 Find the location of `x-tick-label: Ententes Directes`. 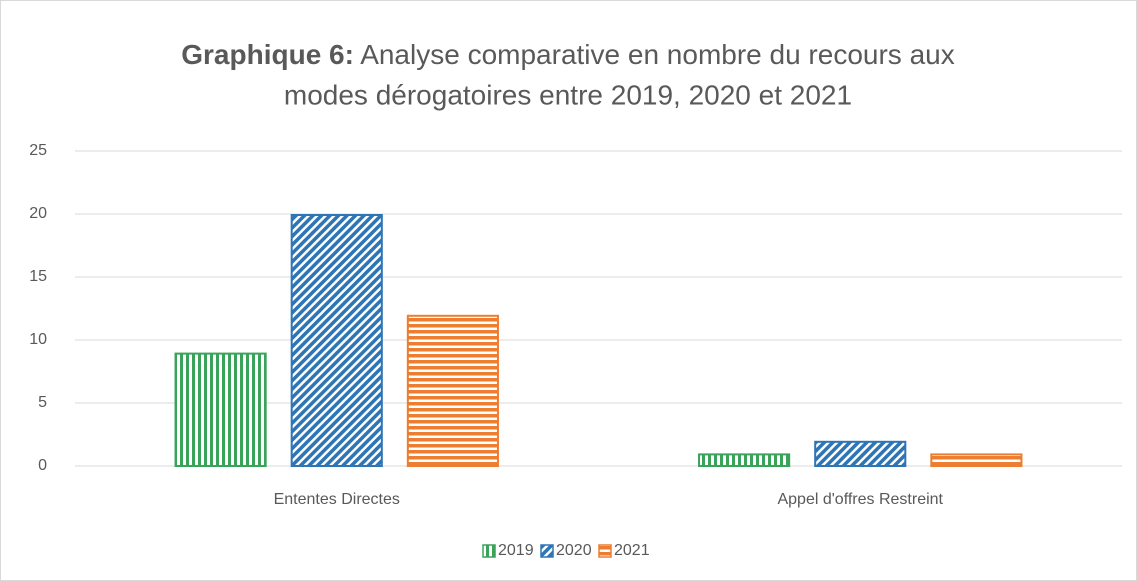

x-tick-label: Ententes Directes is located at coordinates (337, 499).